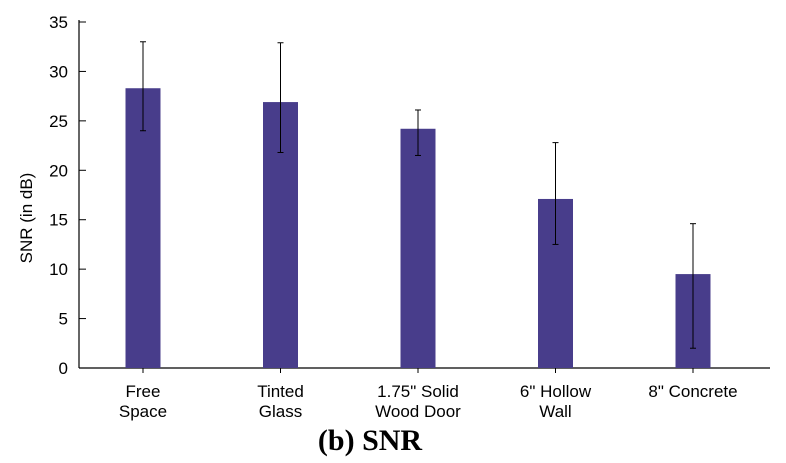 The image size is (786, 463). Describe the element at coordinates (58, 269) in the screenshot. I see `y-tick-label: 10` at that location.